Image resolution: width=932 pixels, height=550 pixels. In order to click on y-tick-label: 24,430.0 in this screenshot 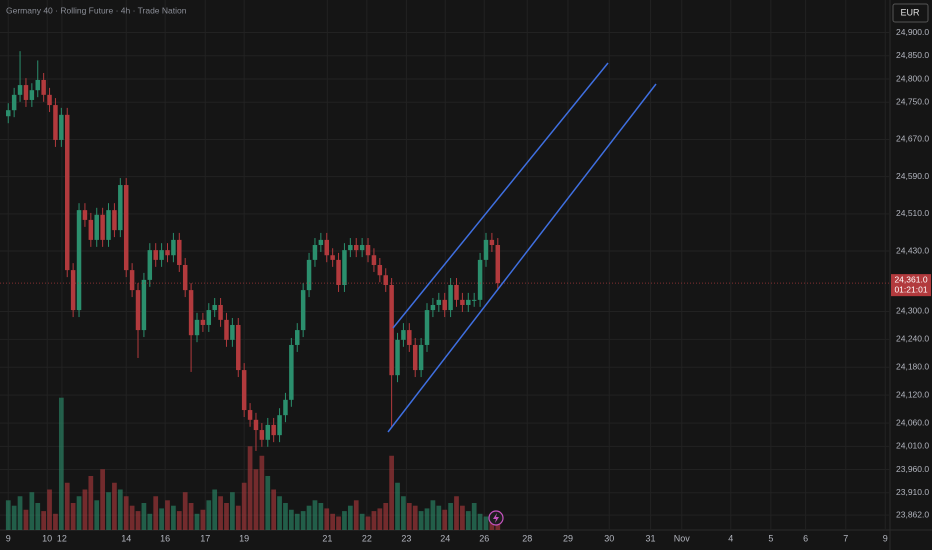, I will do `click(912, 250)`.